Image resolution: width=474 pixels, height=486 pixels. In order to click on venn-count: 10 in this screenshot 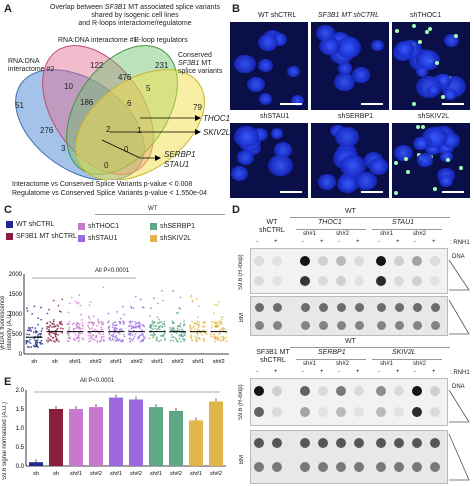, I will do `click(68, 86)`.